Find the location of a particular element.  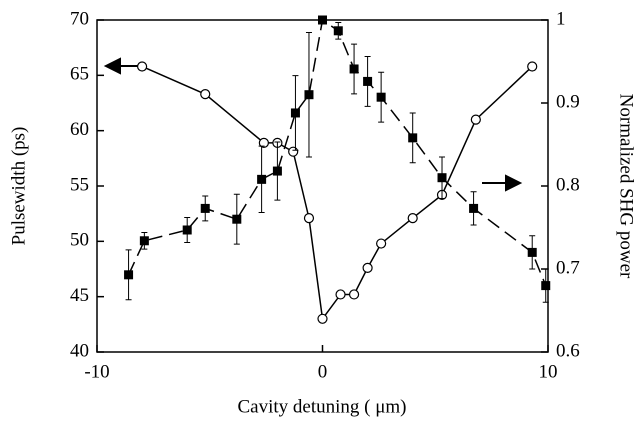

y-tick-label: 65 is located at coordinates (79, 74).